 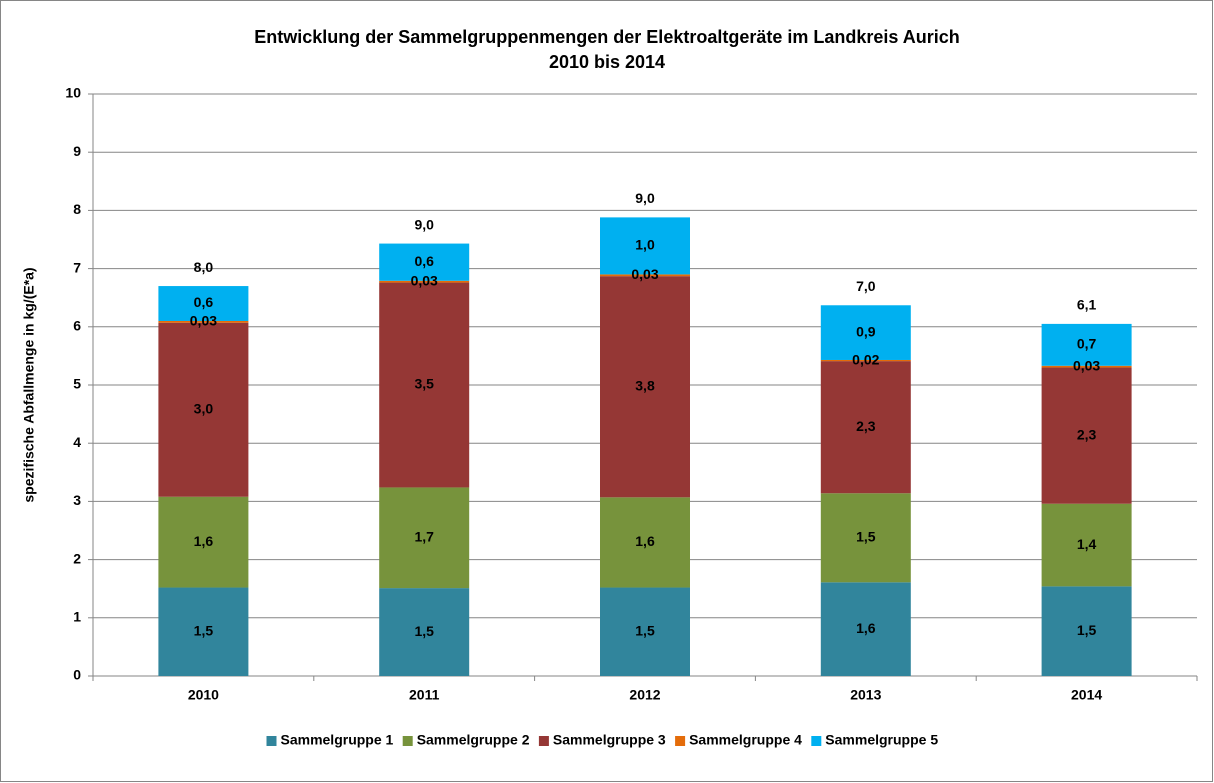 I want to click on y-tick-label: 0, so click(x=77, y=675).